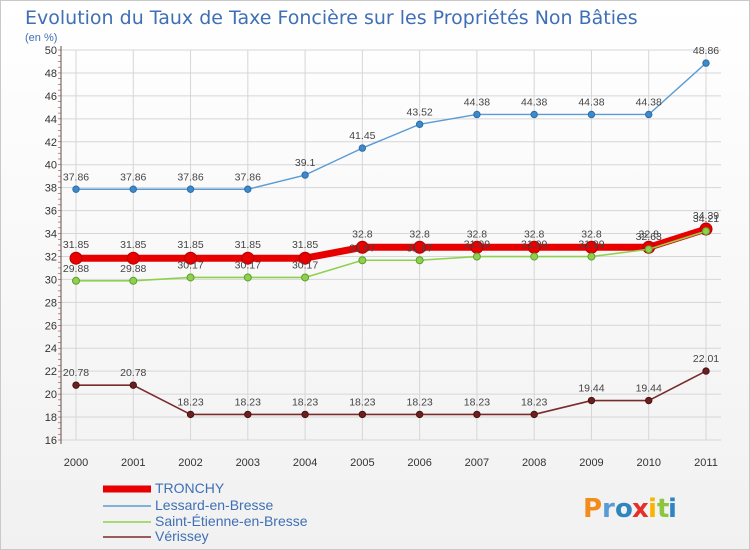 This screenshot has width=750, height=550. What do you see at coordinates (362, 136) in the screenshot?
I see `data-label: 41.45` at bounding box center [362, 136].